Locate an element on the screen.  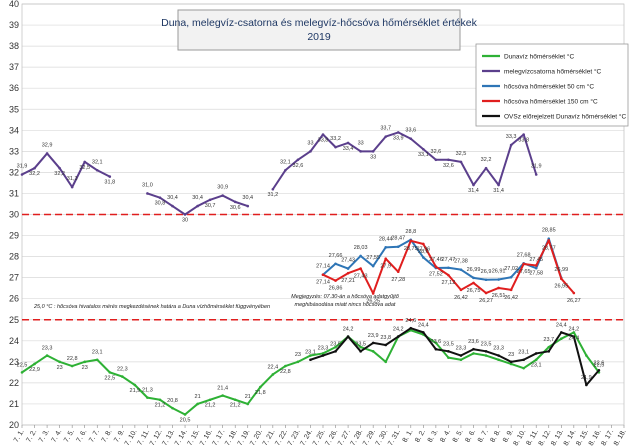
data-label: 21,8 is located at coordinates (260, 393).